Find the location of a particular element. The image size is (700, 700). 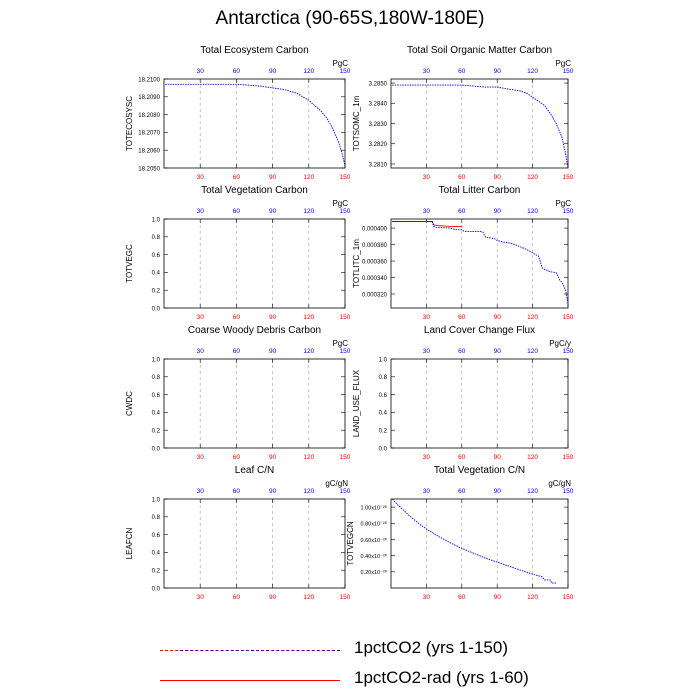

y-tick-label: 0.000340 is located at coordinates (375, 279).